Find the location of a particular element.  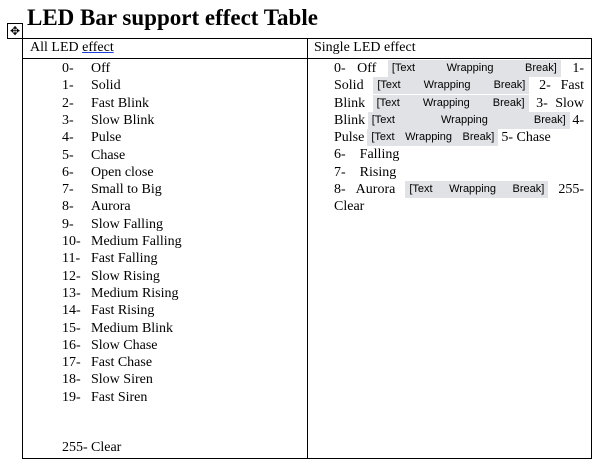

text-segment: 0- is located at coordinates (340, 68).